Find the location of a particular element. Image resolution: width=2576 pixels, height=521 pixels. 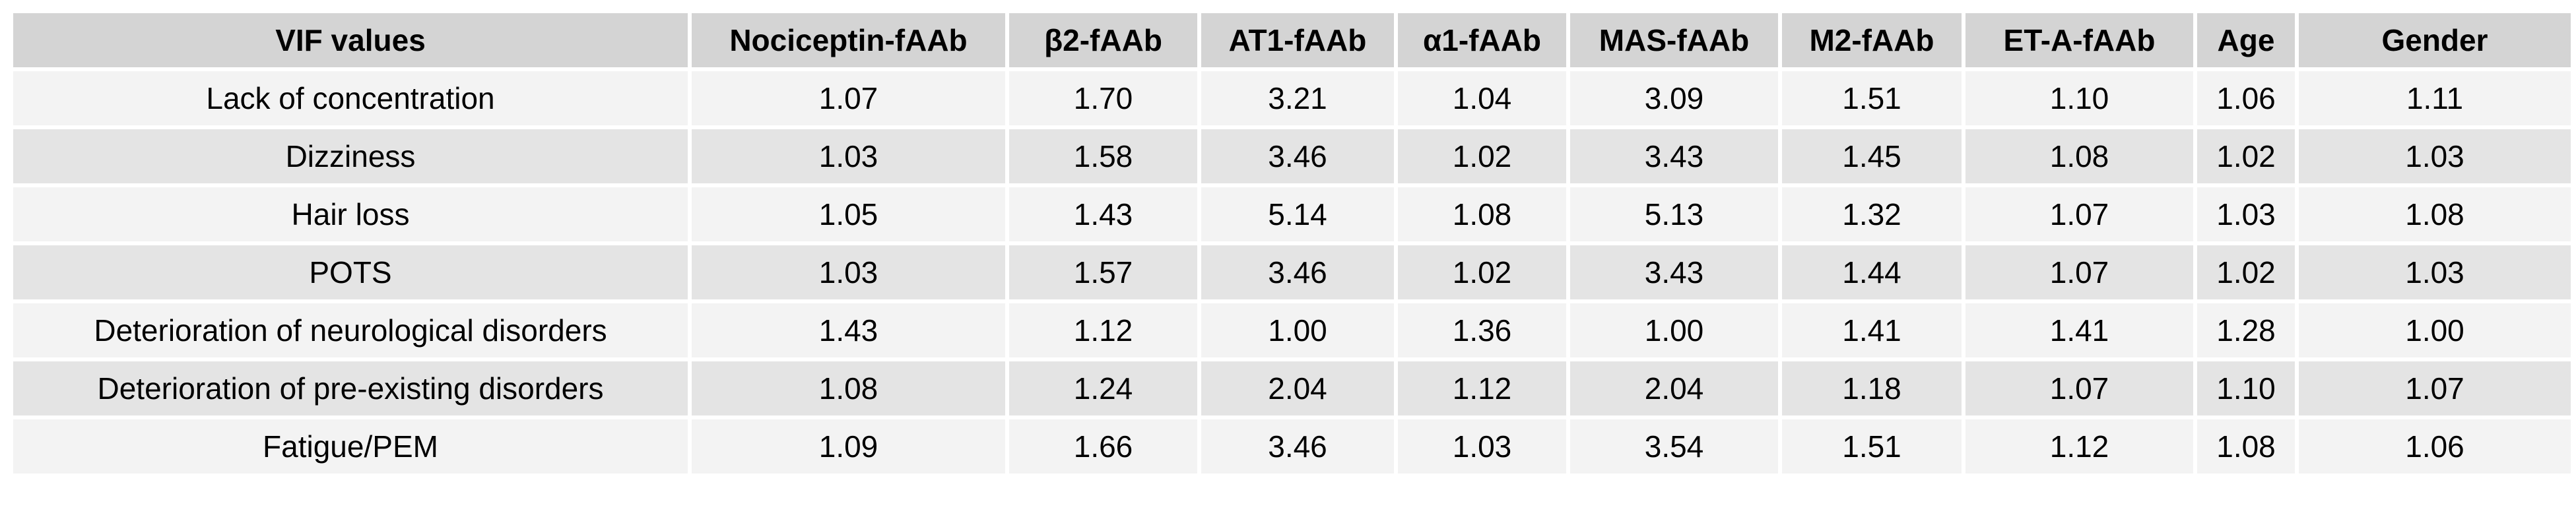

value-cell: 1.45 is located at coordinates (1872, 156).